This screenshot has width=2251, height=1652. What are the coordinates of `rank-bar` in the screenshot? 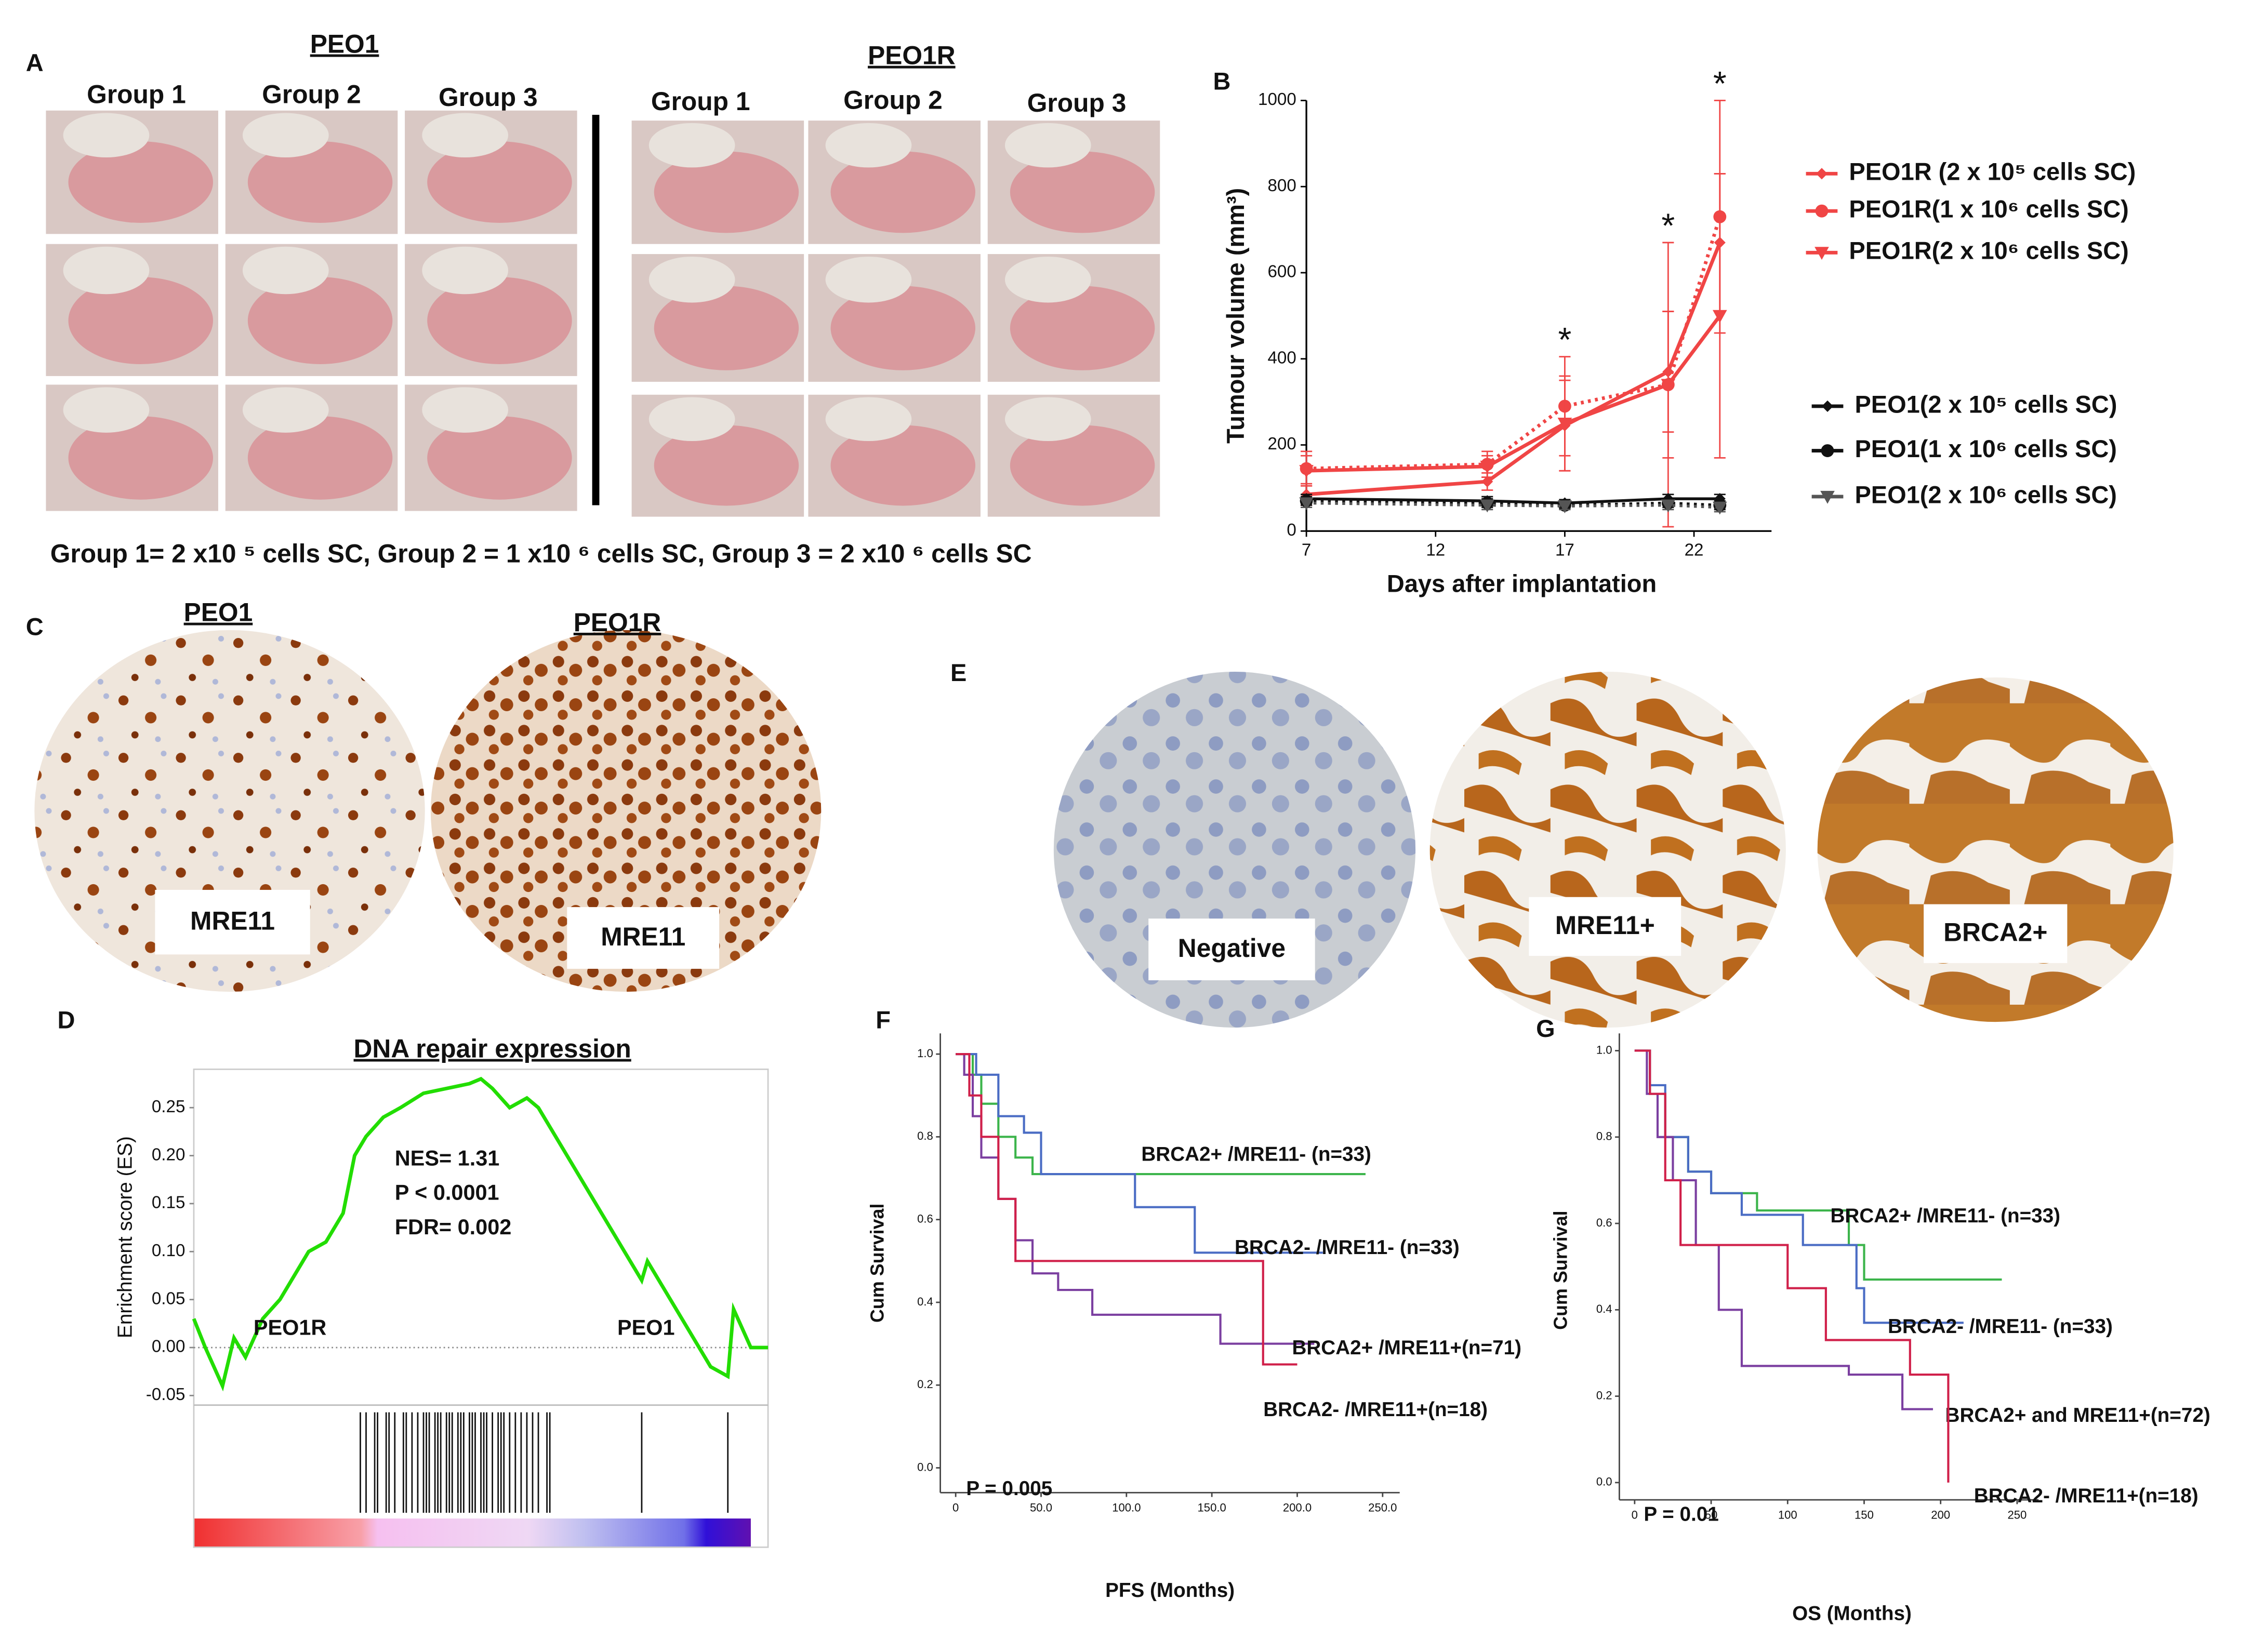 It's located at (472, 1533).